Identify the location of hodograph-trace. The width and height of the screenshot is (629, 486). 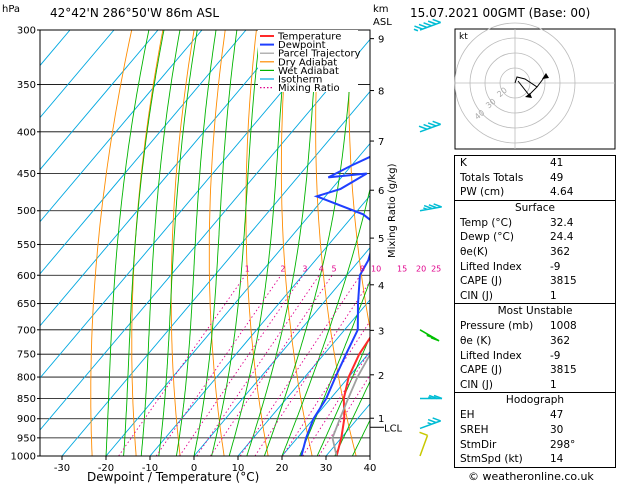
(526, 86).